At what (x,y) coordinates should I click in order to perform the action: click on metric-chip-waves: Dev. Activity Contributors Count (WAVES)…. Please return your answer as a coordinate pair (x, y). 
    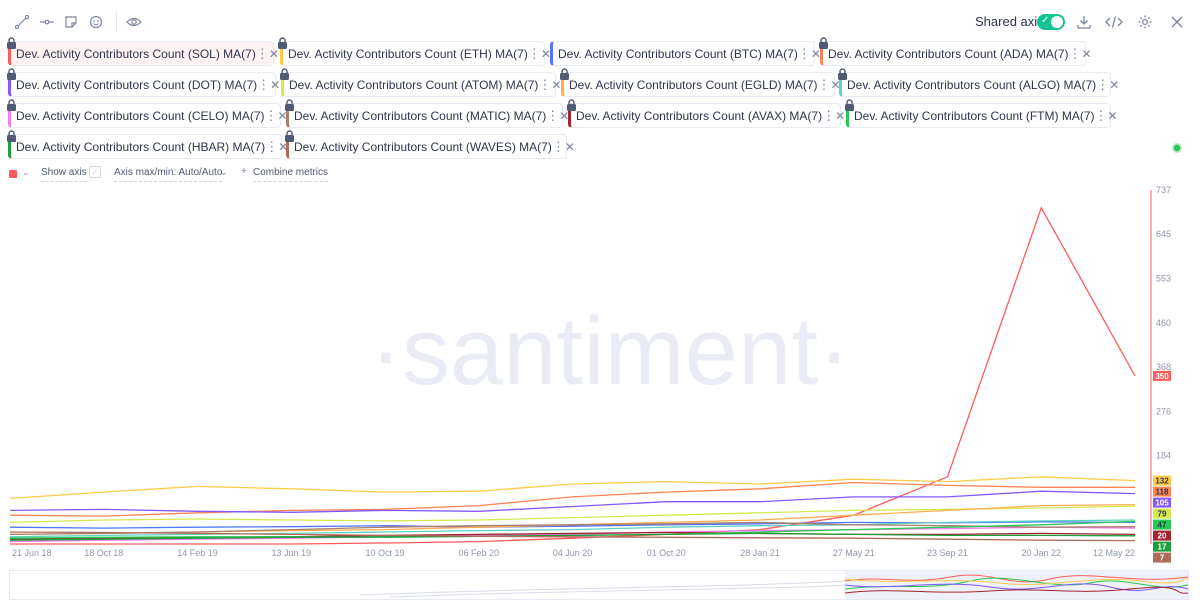
    Looking at the image, I should click on (430, 146).